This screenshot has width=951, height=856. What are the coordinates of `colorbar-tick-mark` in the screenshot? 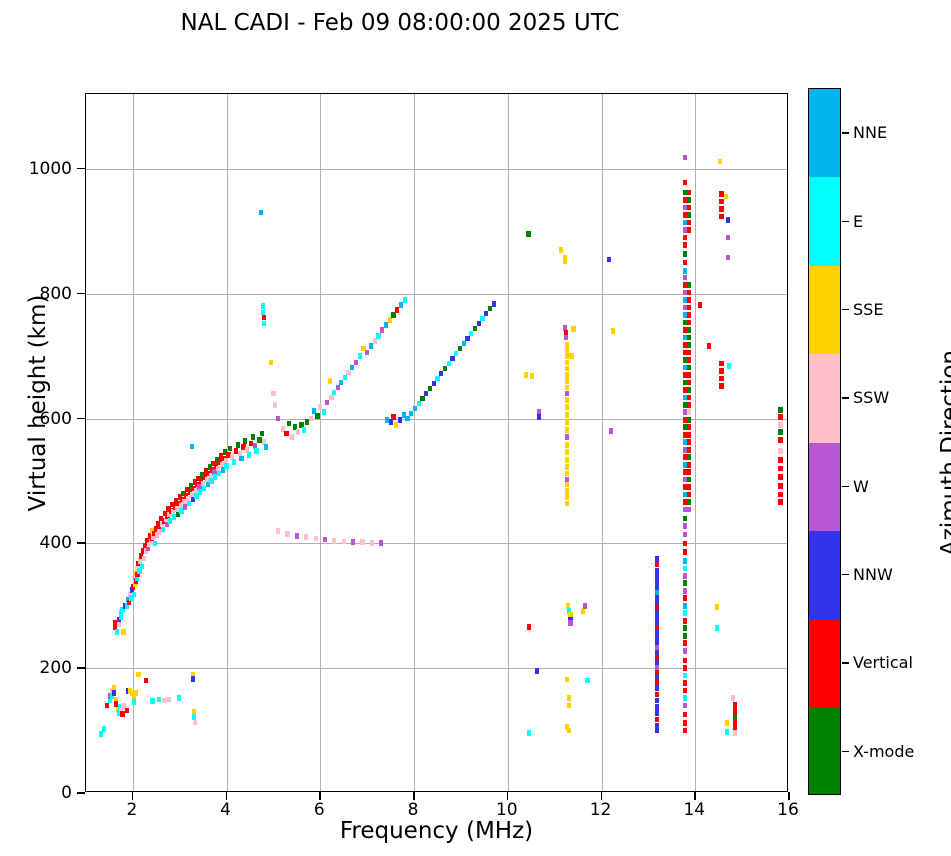 It's located at (845, 133).